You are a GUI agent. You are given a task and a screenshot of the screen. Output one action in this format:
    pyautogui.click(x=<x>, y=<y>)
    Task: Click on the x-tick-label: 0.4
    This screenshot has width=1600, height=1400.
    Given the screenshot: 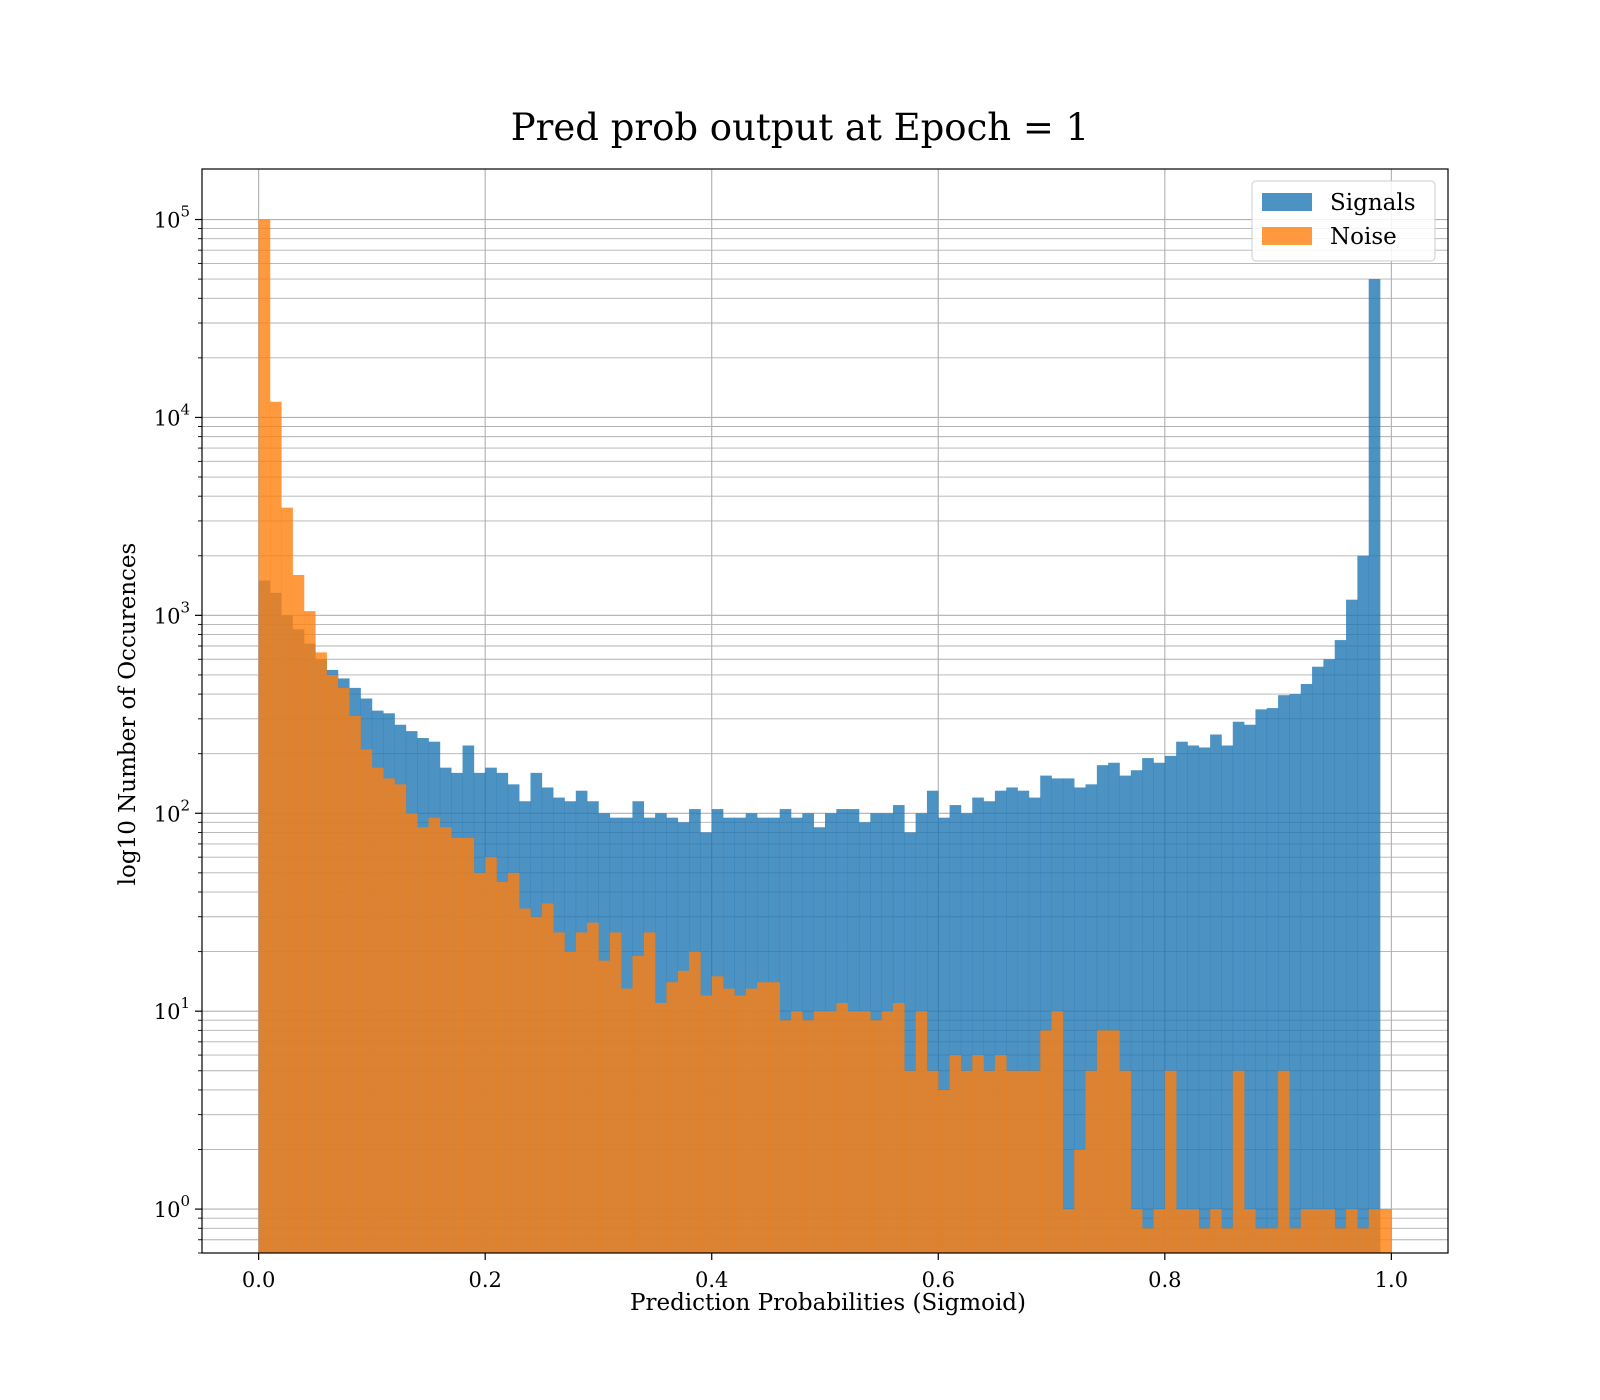 What is the action you would take?
    pyautogui.click(x=711, y=1280)
    